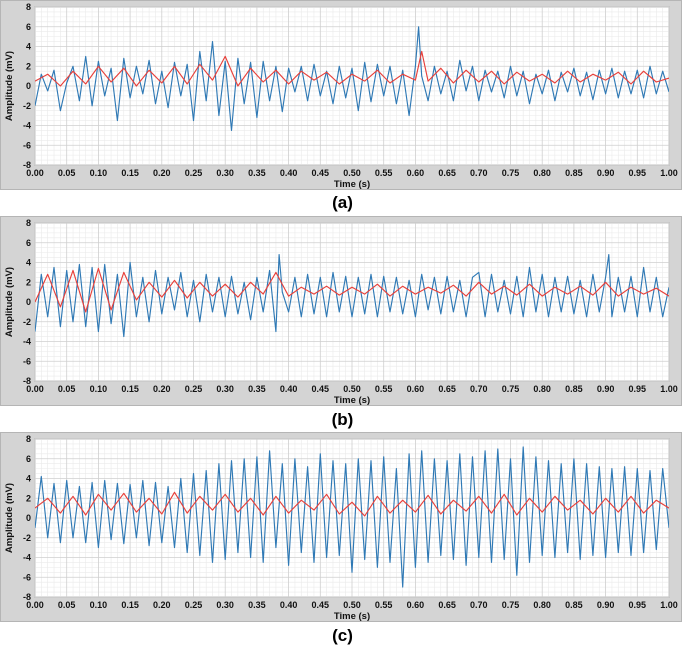 This screenshot has height=648, width=685. What do you see at coordinates (342, 419) in the screenshot?
I see `caption-b: (b)` at bounding box center [342, 419].